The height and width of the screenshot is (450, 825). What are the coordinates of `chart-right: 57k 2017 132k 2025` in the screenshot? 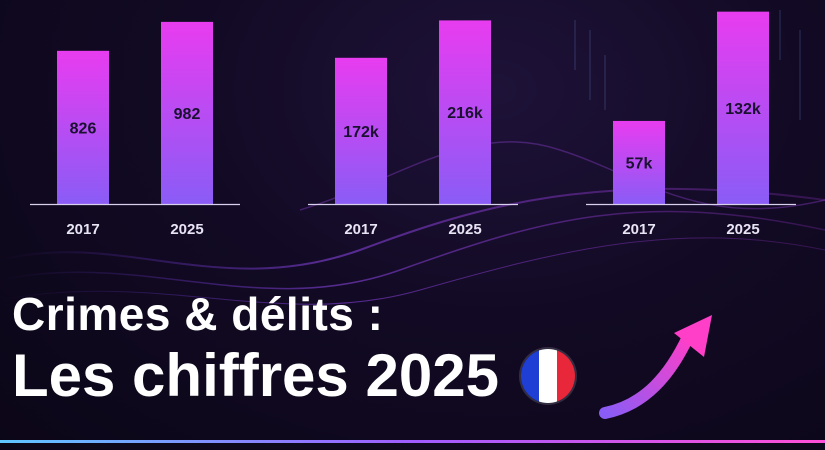 It's located at (691, 122).